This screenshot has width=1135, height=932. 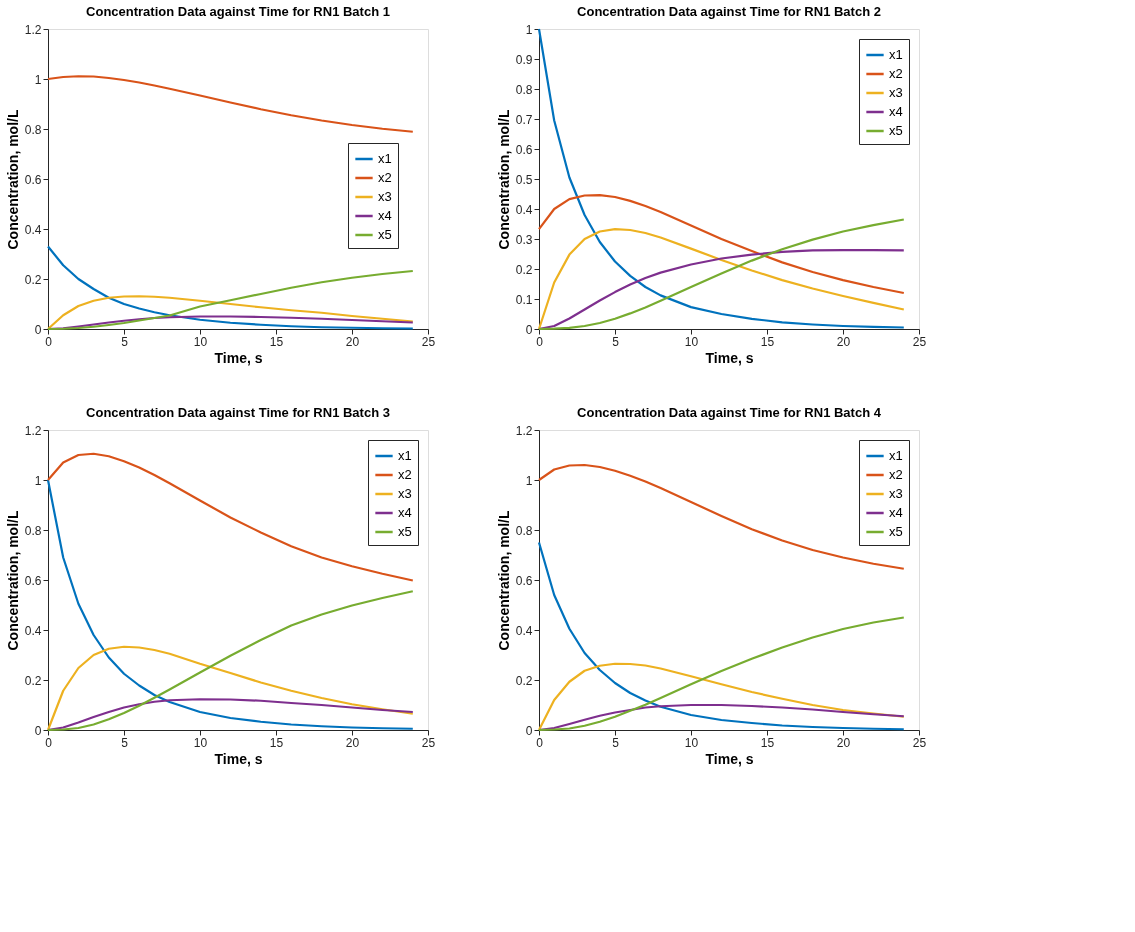 What do you see at coordinates (238, 11) in the screenshot?
I see `chart-title: Concentration Data against Time for RN1 Batch 1` at bounding box center [238, 11].